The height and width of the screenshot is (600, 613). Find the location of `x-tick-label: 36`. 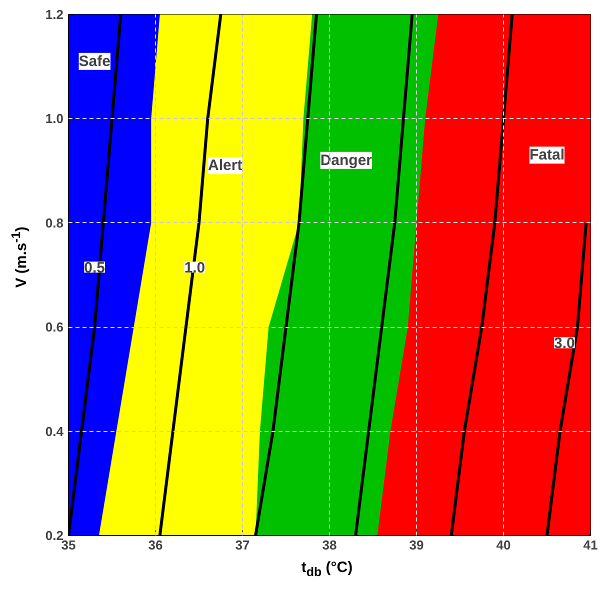

x-tick-label: 36 is located at coordinates (155, 545).